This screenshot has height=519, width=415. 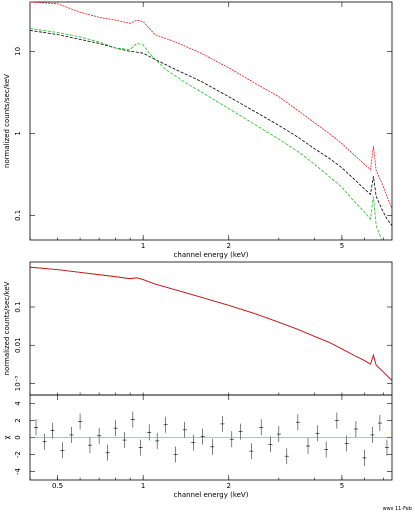 What do you see at coordinates (18, 437) in the screenshot?
I see `panel-bottom-ytick-label: 0` at bounding box center [18, 437].